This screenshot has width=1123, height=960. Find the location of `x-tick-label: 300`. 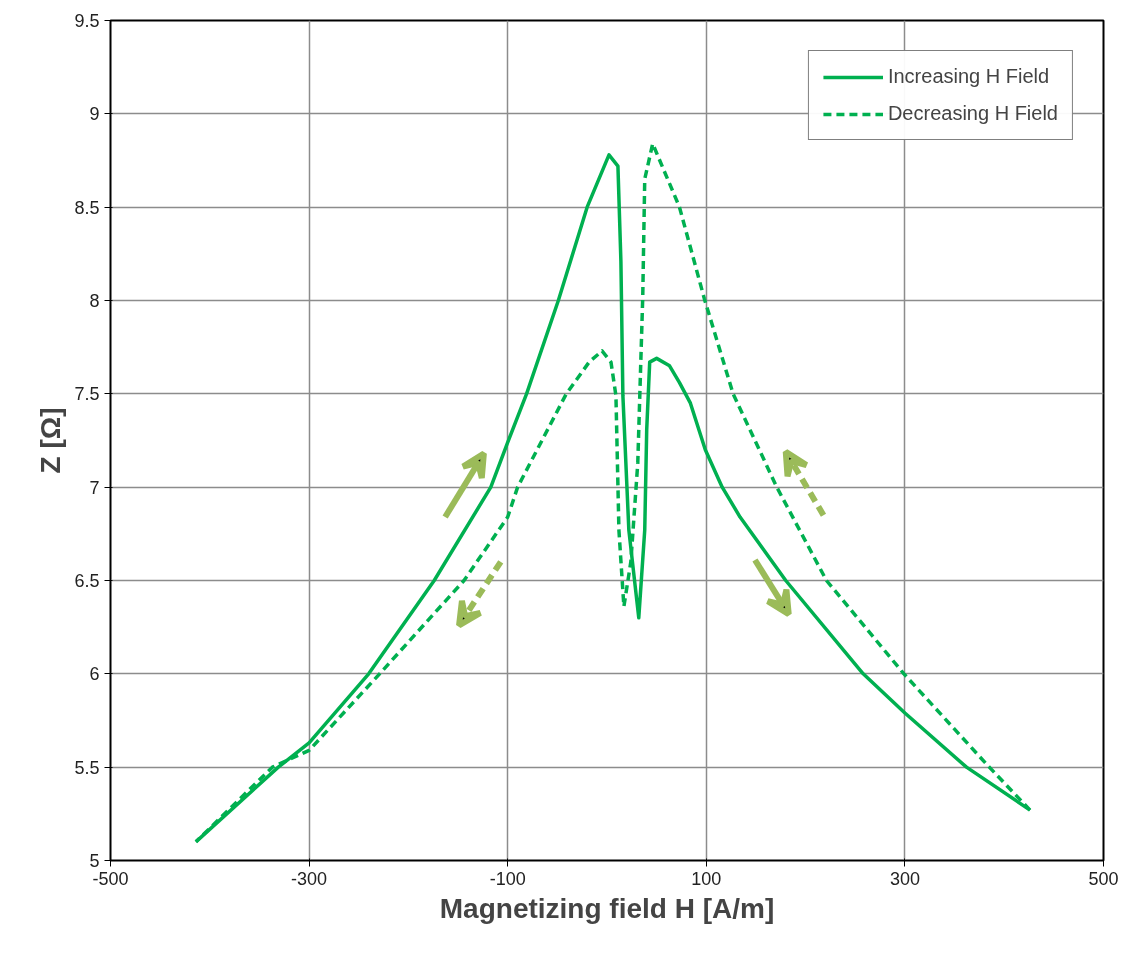

x-tick-label: 300 is located at coordinates (904, 878).